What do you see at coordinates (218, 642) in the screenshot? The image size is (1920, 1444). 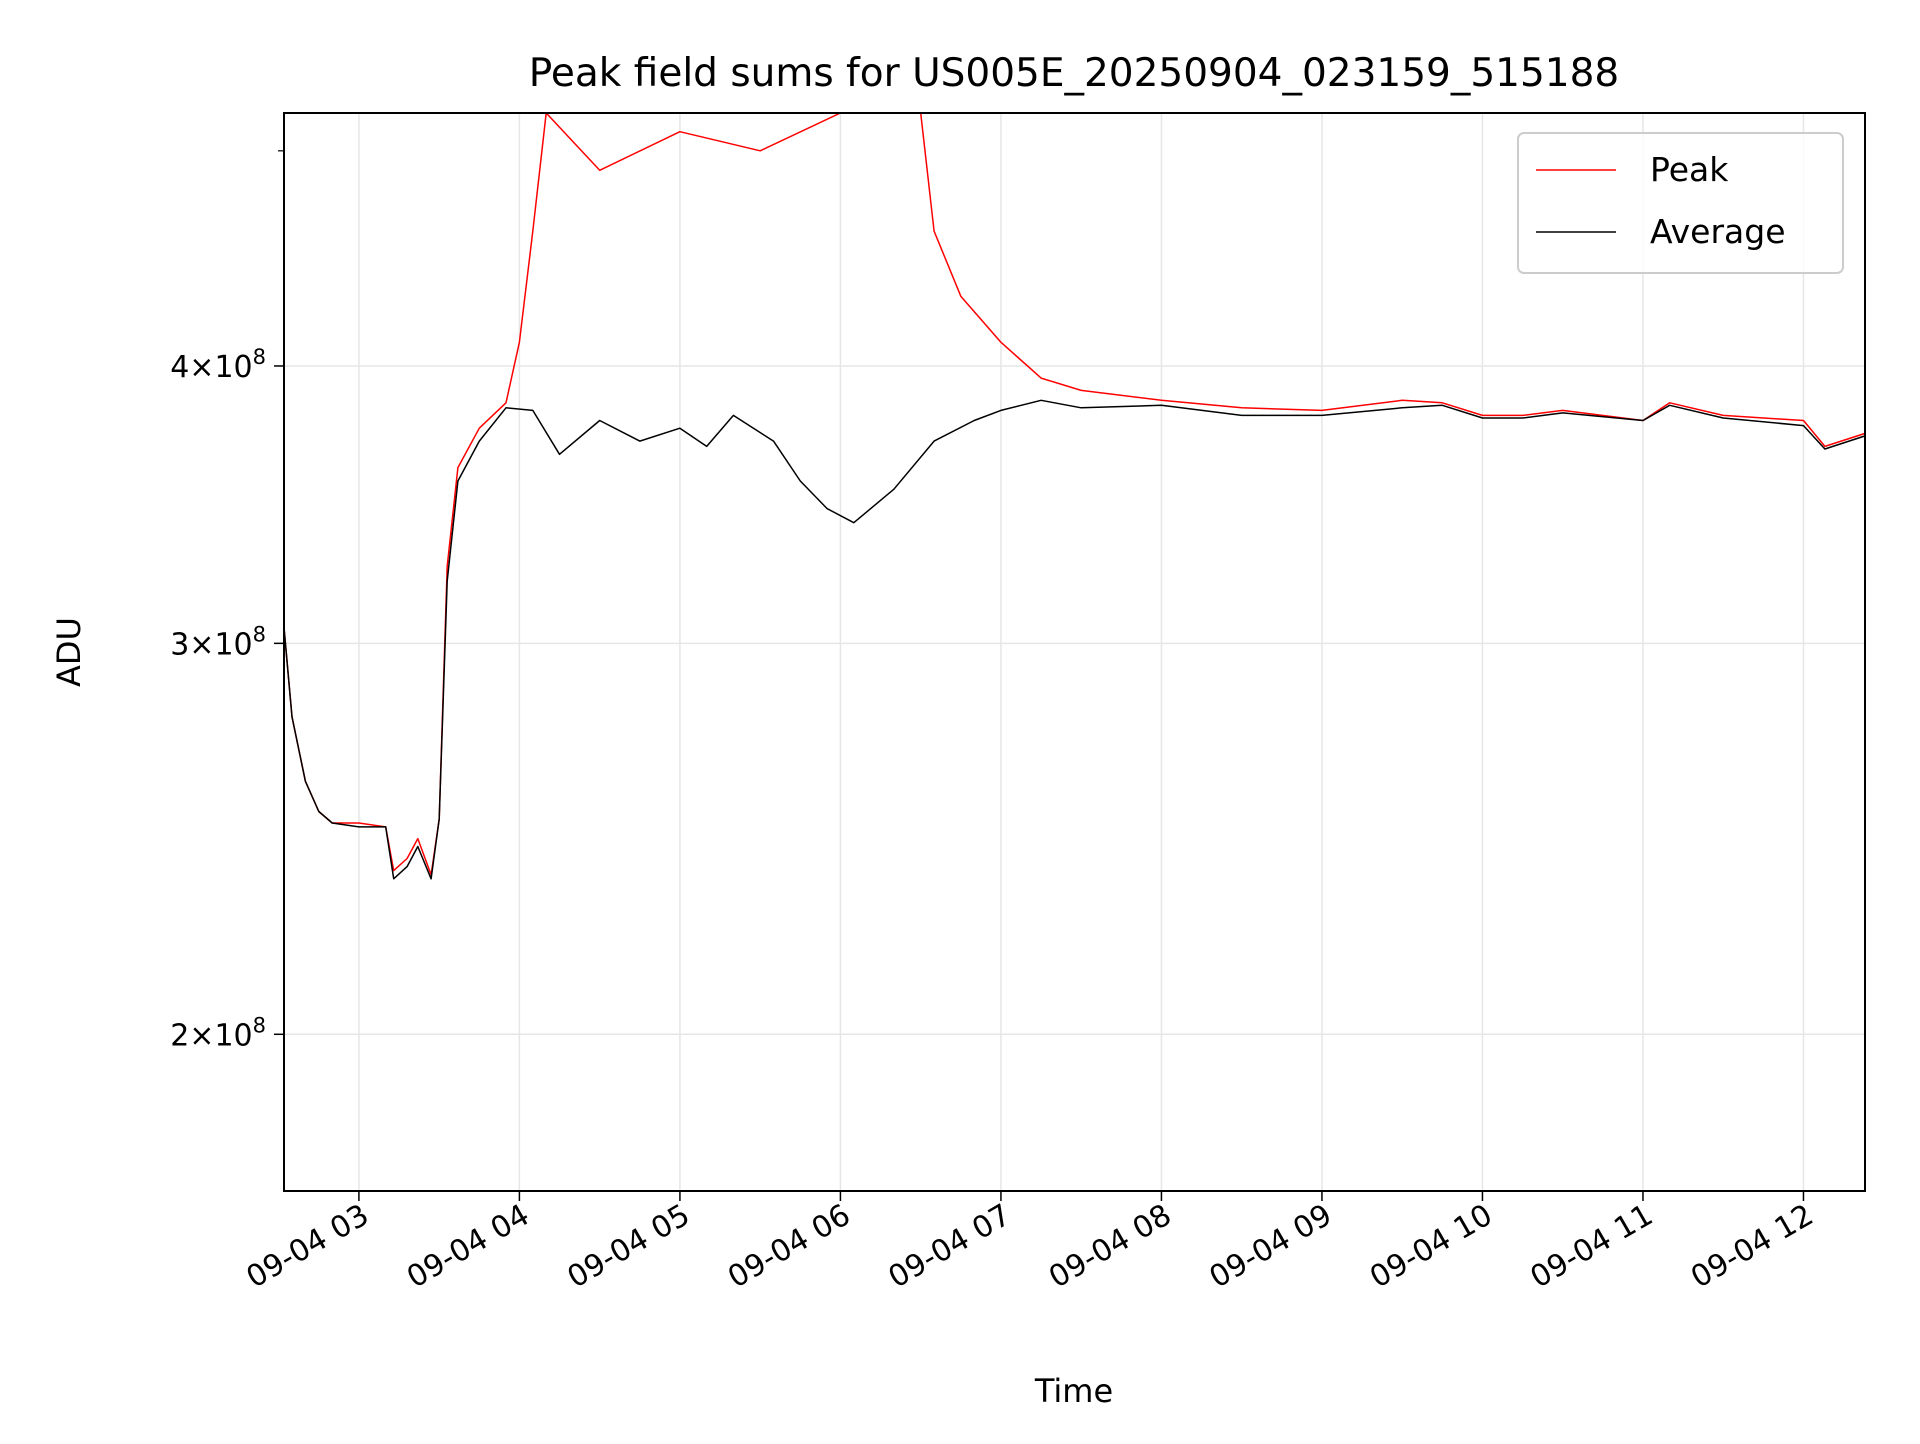 I see `y-tick-label: 3×108` at bounding box center [218, 642].